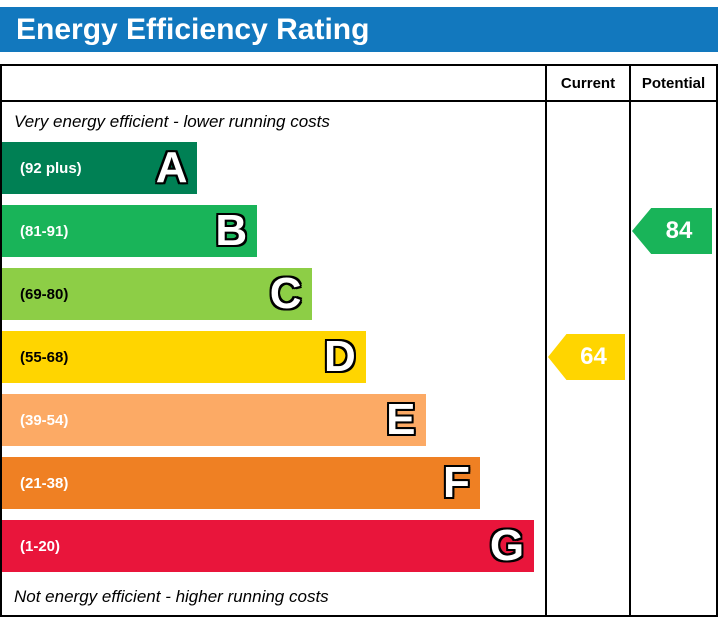 The height and width of the screenshot is (619, 718). What do you see at coordinates (340, 356) in the screenshot?
I see `band-letter: D` at bounding box center [340, 356].